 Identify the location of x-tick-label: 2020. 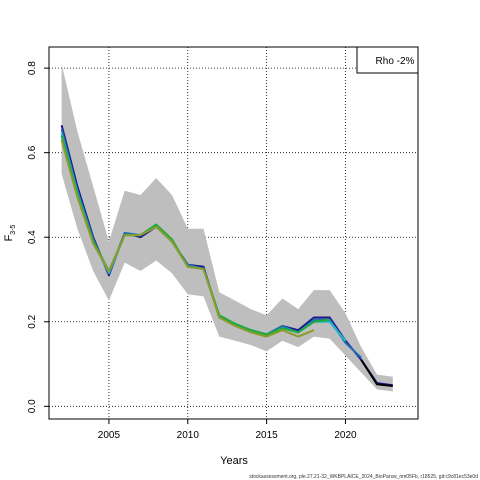
(345, 435).